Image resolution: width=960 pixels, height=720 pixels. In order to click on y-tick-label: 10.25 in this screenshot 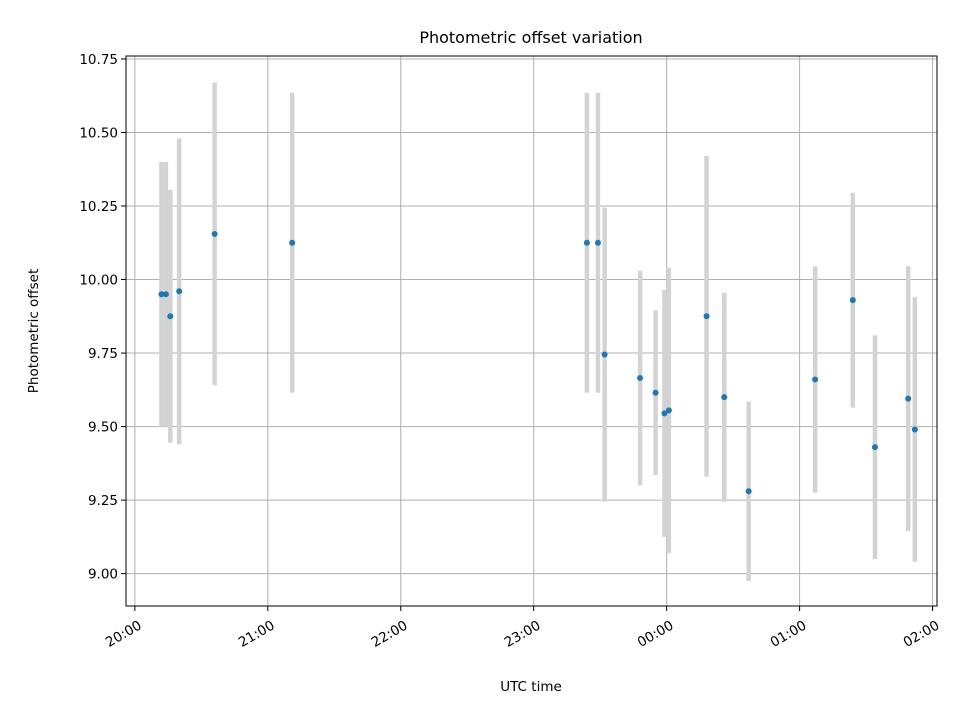, I will do `click(98, 207)`.